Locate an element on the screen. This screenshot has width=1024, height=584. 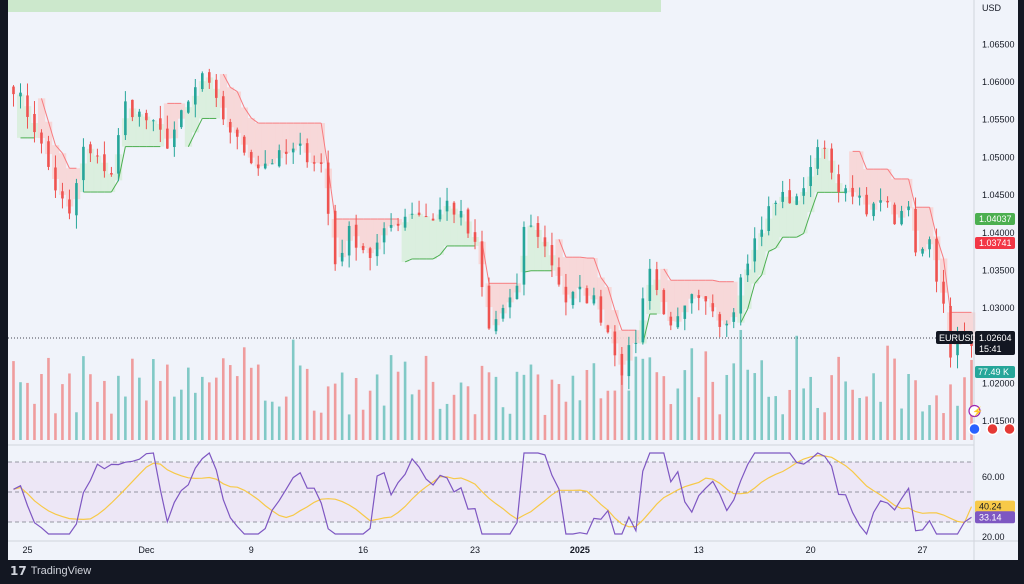
footer-bar: 17 TradingView is located at coordinates (512, 572).